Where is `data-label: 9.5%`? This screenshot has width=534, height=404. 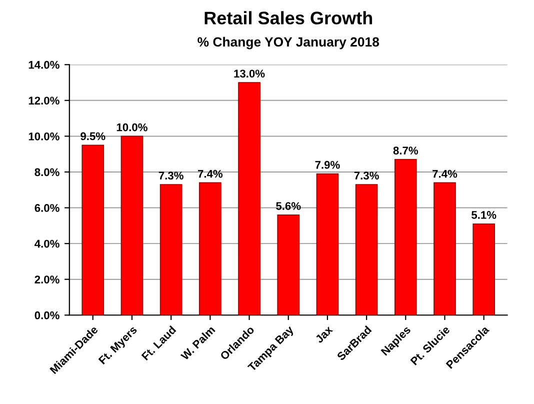
data-label: 9.5% is located at coordinates (93, 136).